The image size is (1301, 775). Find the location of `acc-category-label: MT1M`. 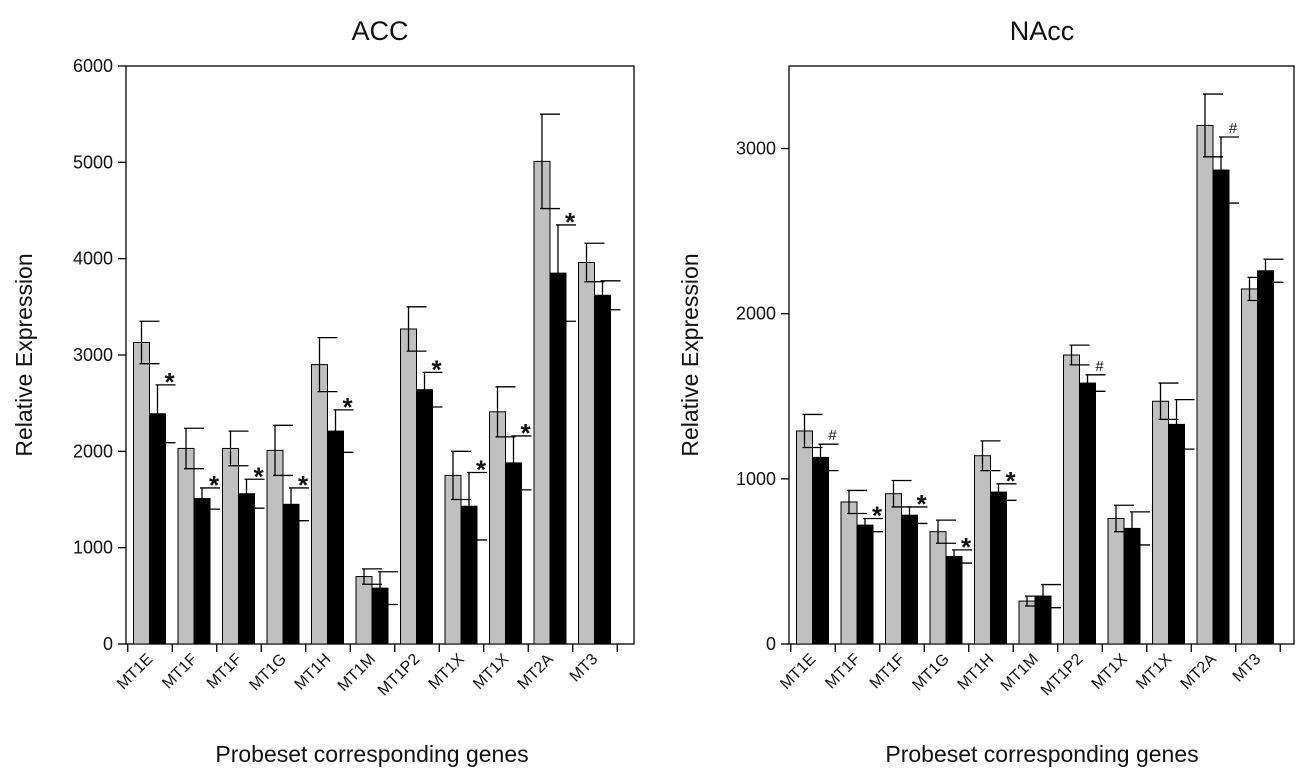

acc-category-label: MT1M is located at coordinates (357, 673).